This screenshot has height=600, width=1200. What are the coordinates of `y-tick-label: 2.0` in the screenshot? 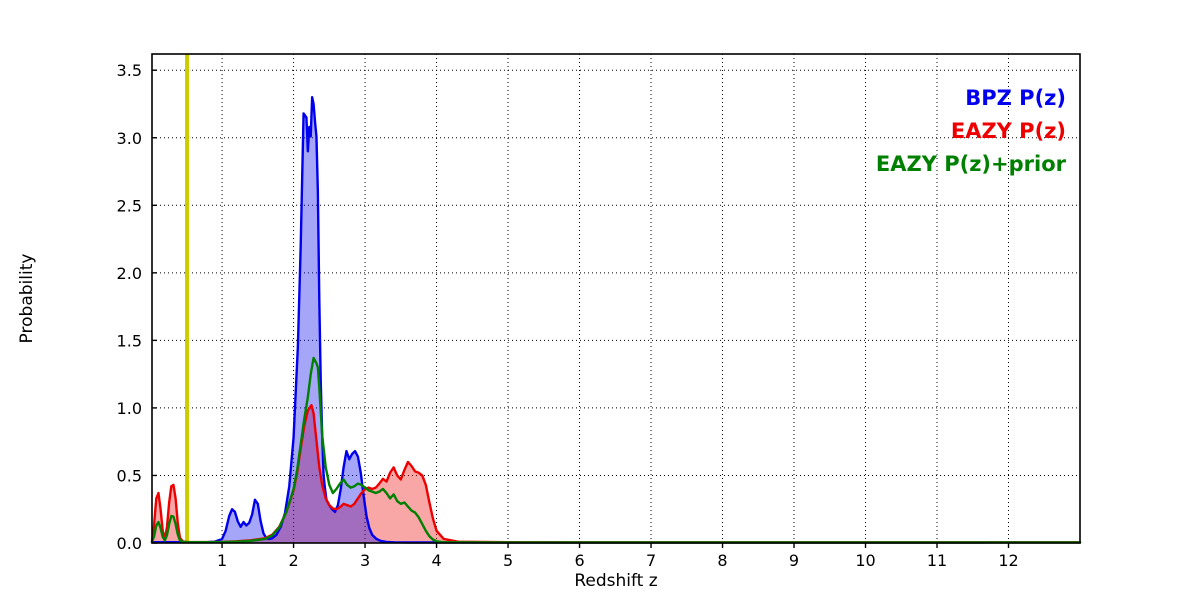 It's located at (129, 273).